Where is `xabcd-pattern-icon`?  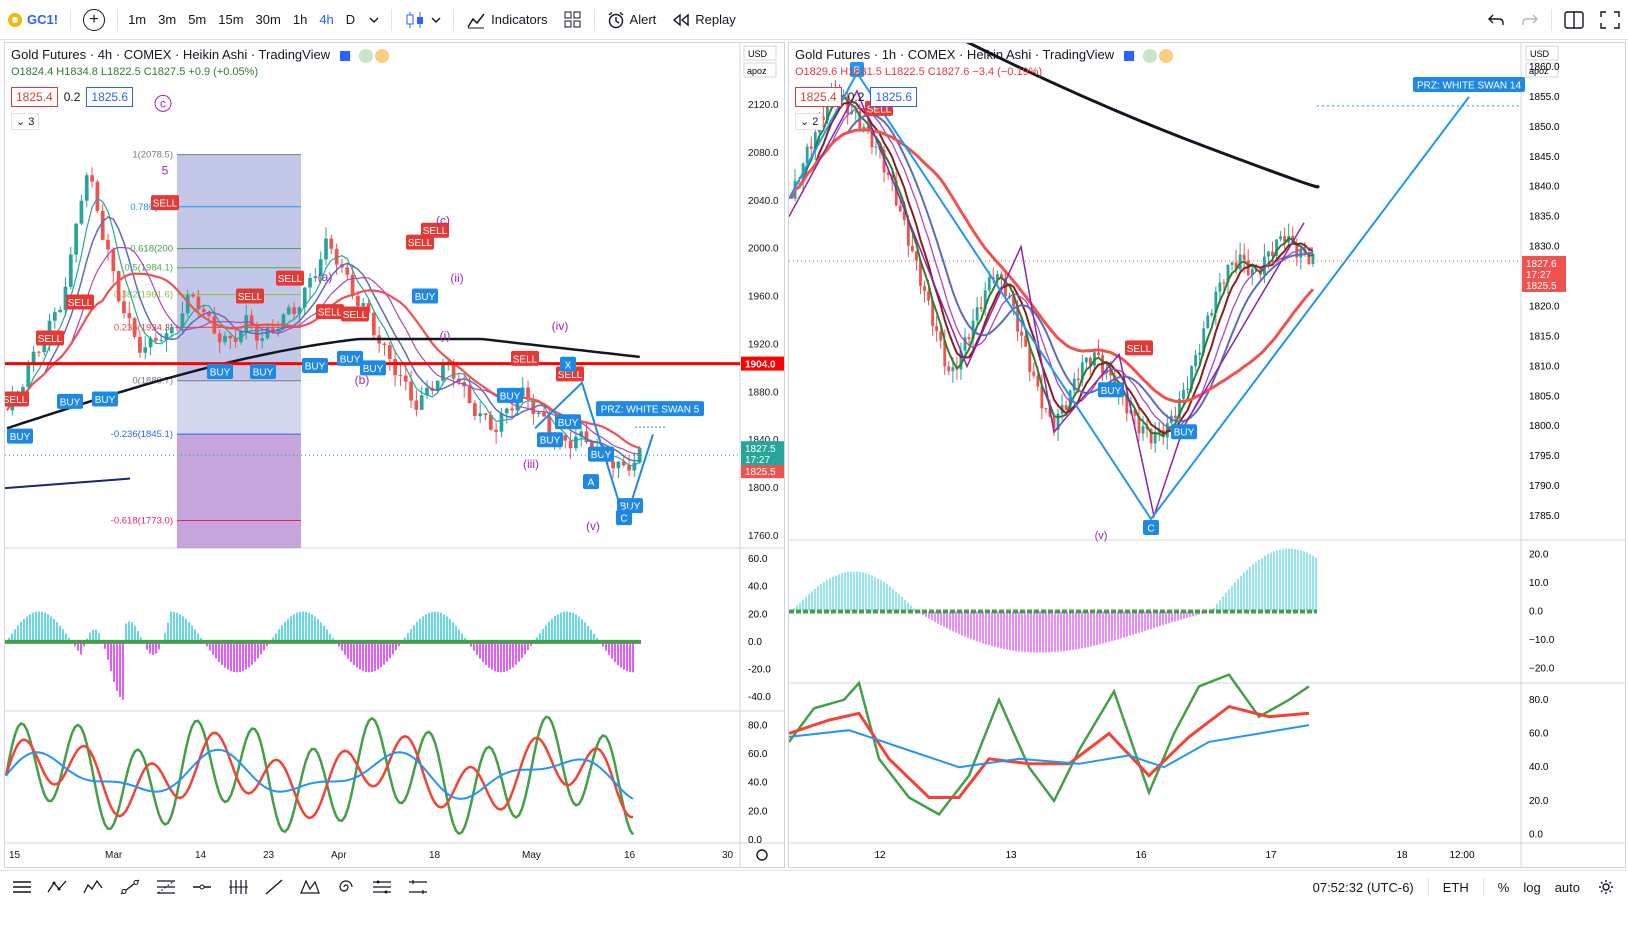
xabcd-pattern-icon is located at coordinates (310, 887).